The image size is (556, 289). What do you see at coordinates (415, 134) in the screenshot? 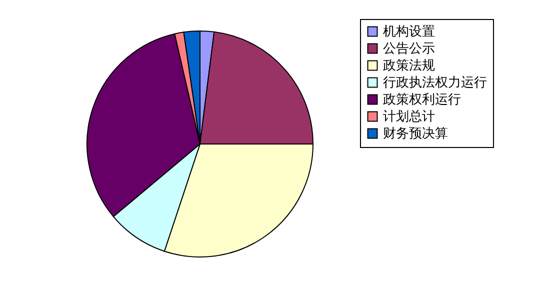
I see `legend-label: 财务预决算` at bounding box center [415, 134].